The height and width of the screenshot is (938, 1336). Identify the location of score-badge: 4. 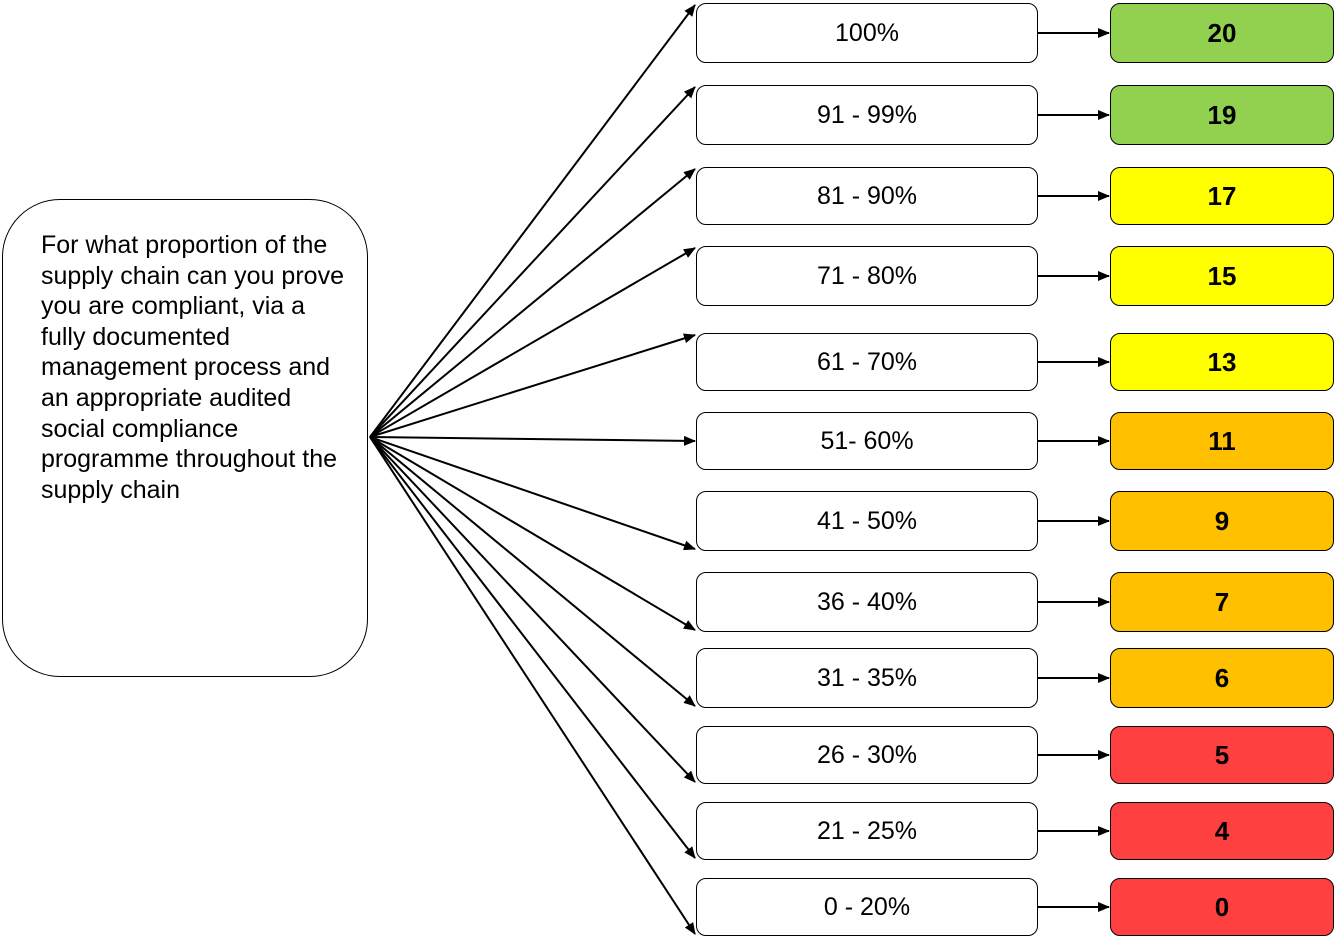
(1222, 831).